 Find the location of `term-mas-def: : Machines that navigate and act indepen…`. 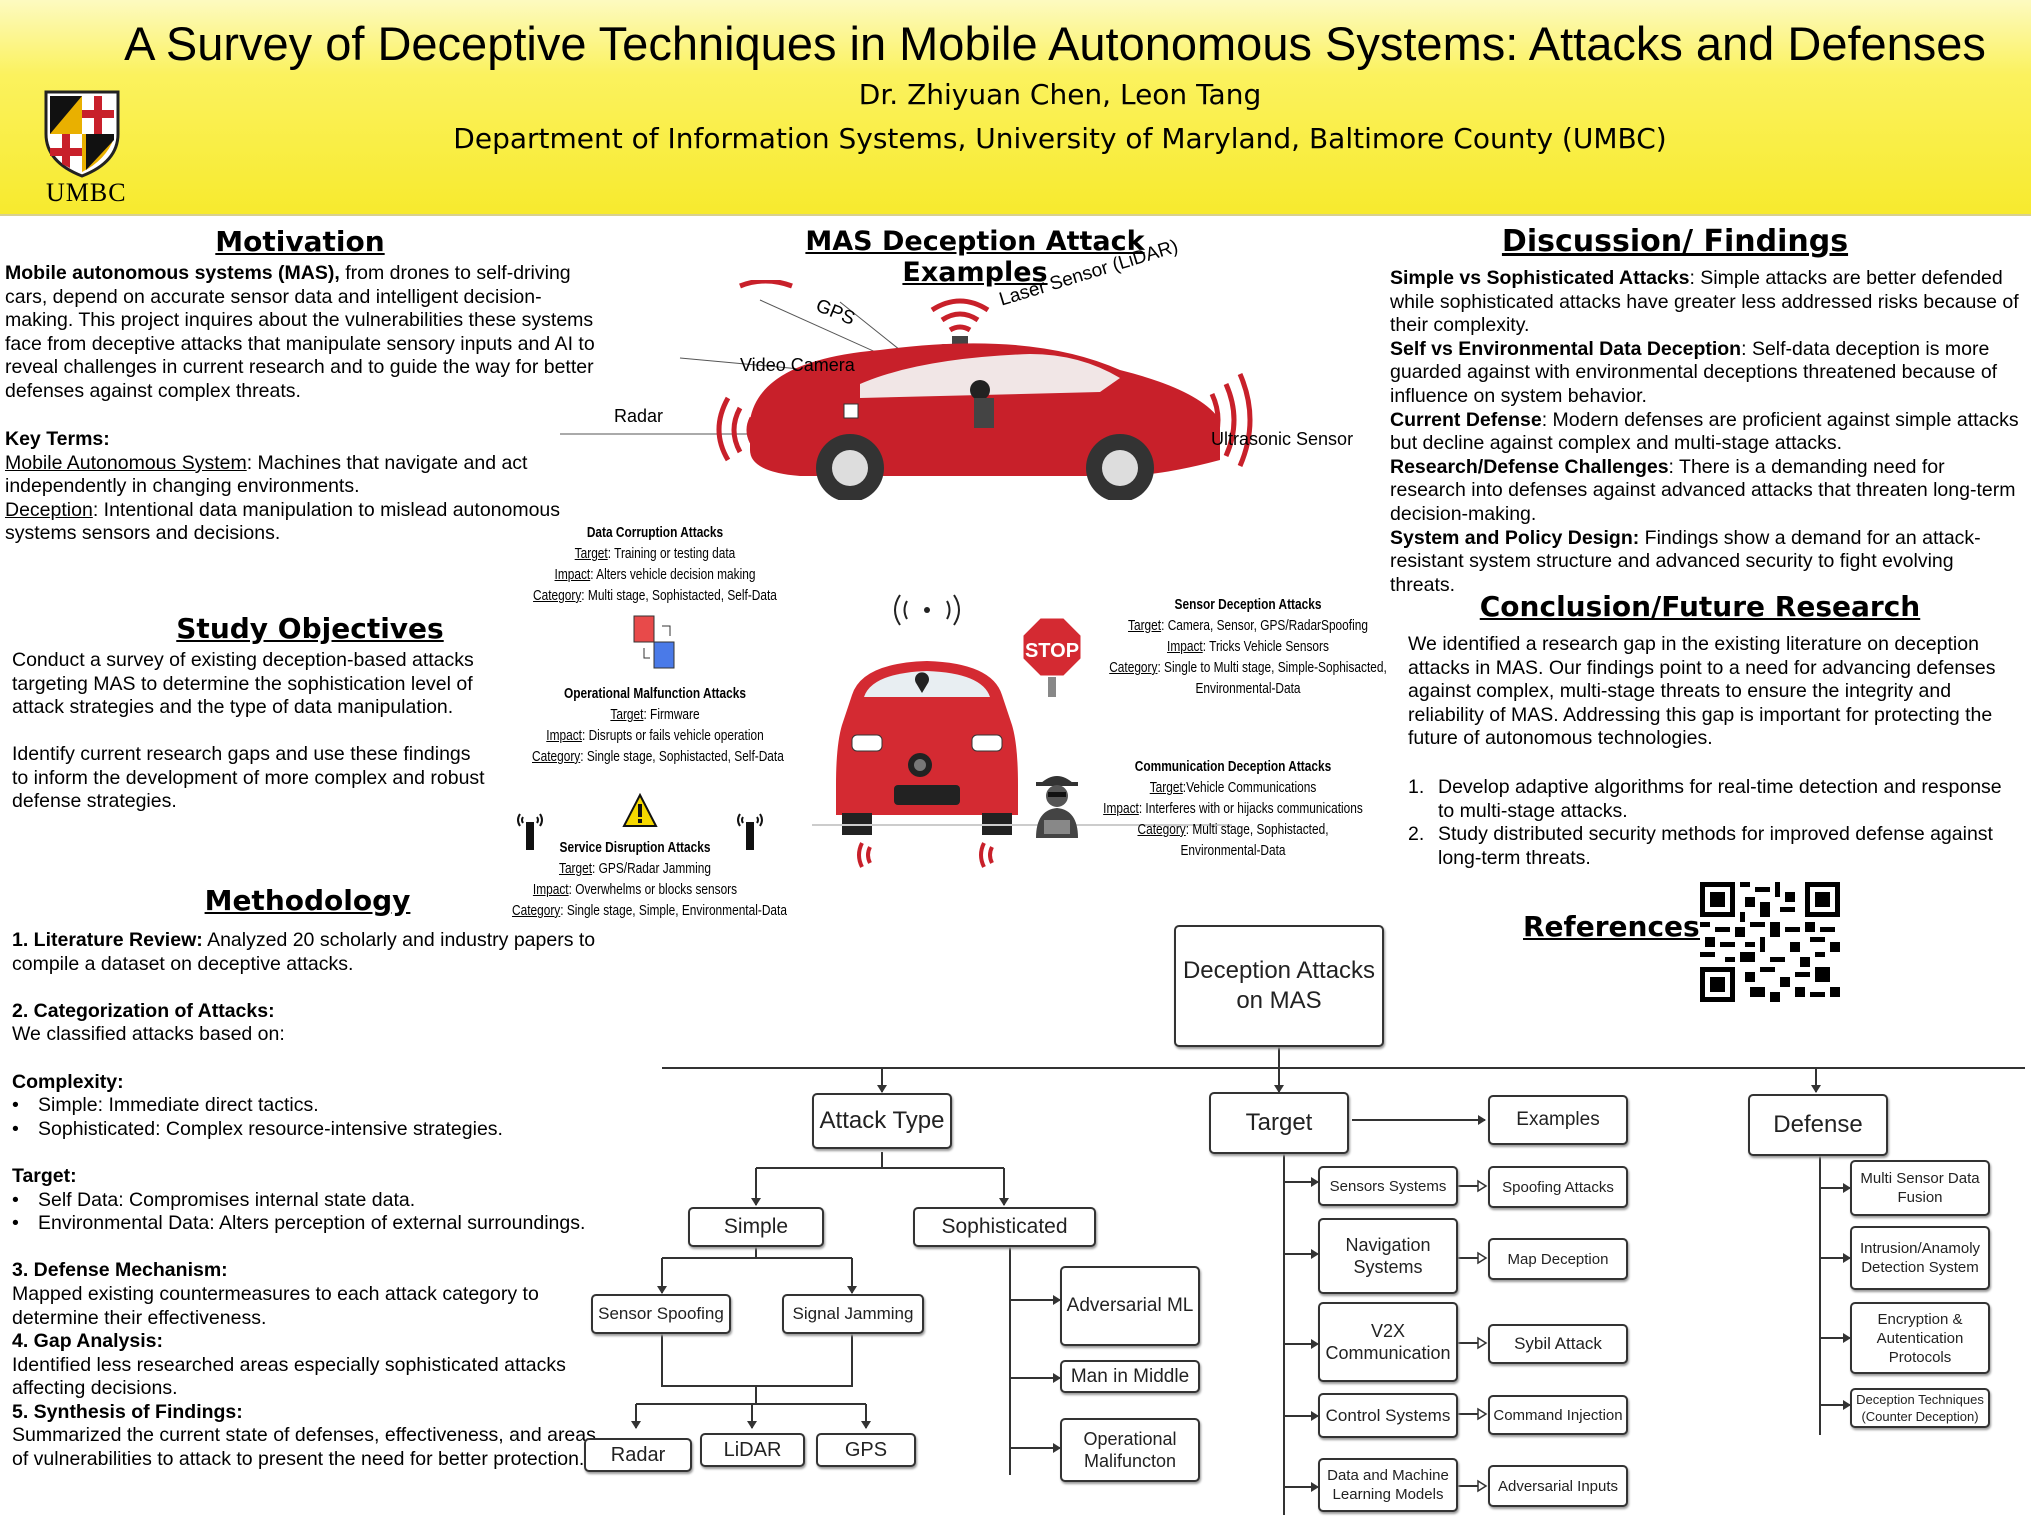

term-mas-def: : Machines that navigate and act indepen… is located at coordinates (266, 474).